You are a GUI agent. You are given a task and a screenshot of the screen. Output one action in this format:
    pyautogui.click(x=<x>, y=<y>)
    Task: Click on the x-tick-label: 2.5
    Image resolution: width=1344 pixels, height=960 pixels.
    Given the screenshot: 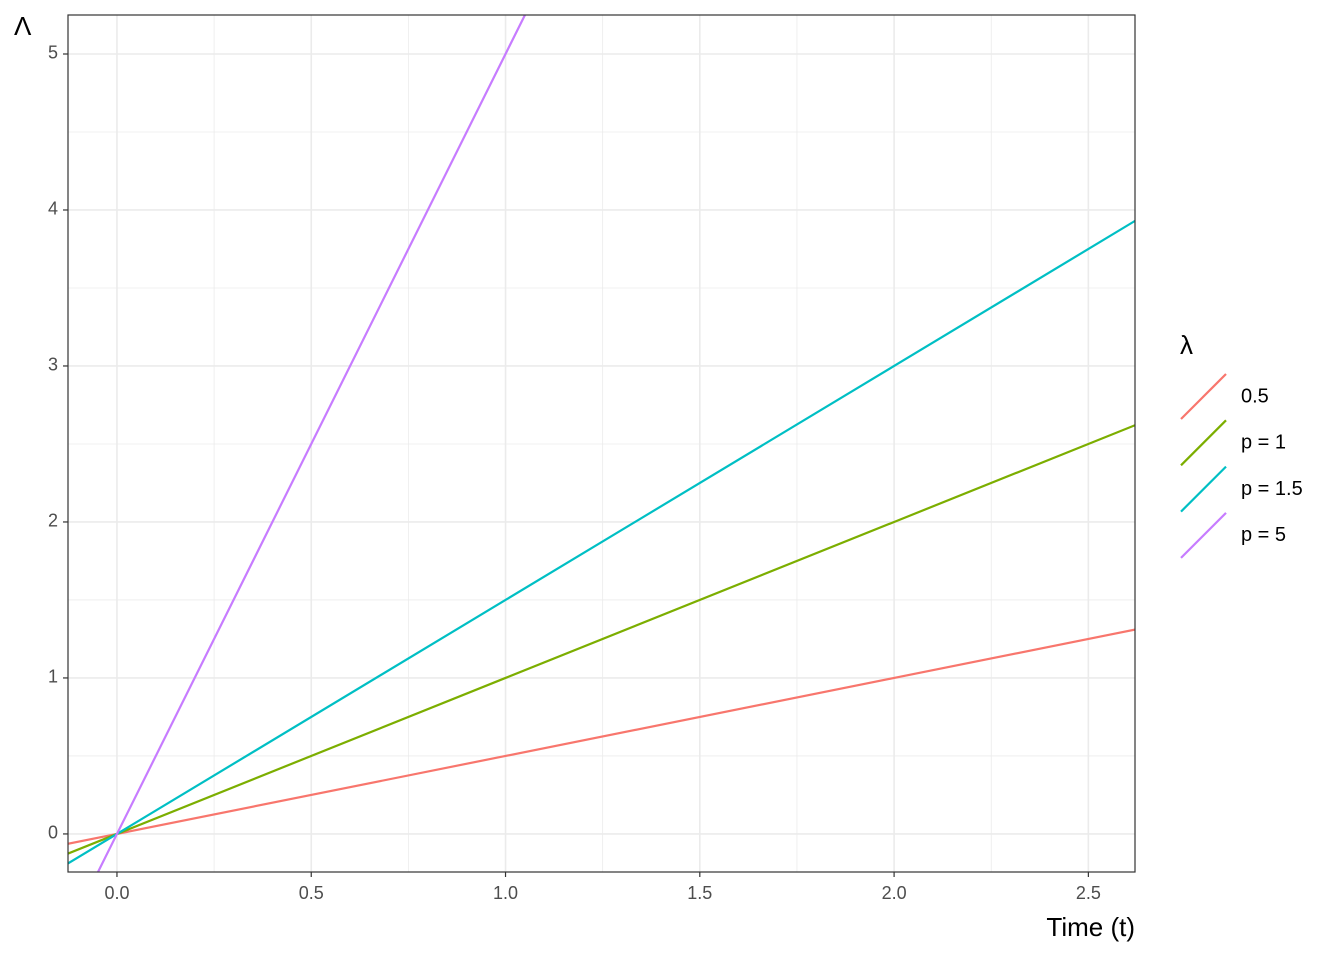 What is the action you would take?
    pyautogui.click(x=1088, y=893)
    